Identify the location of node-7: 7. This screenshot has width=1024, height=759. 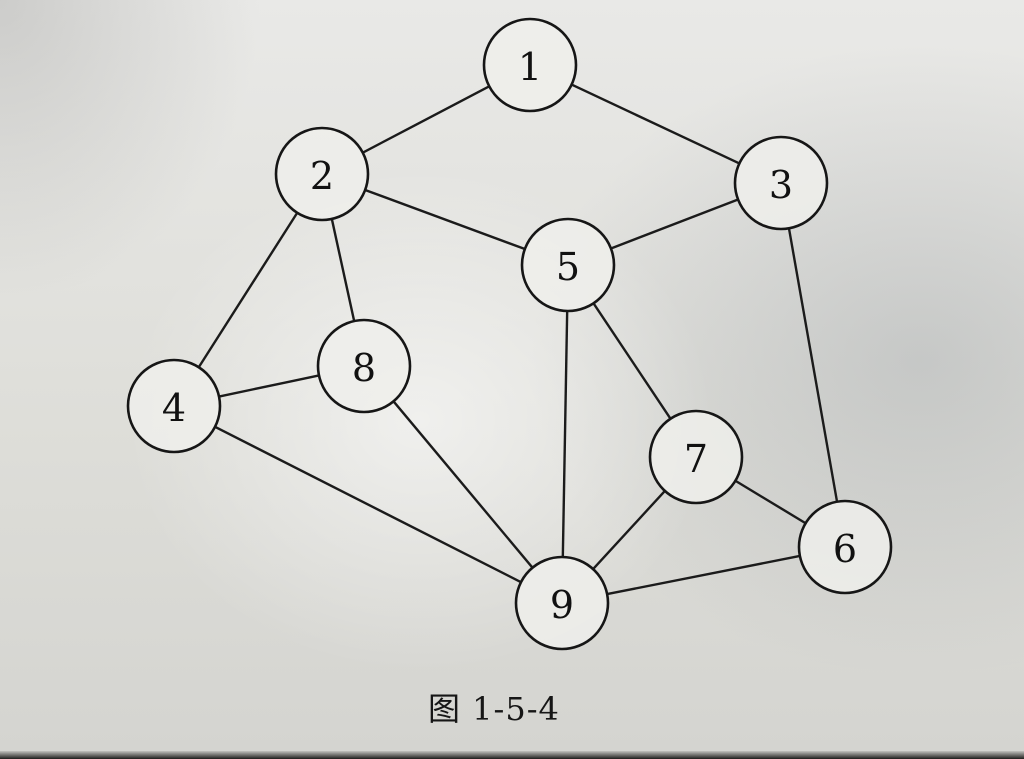
(696, 457).